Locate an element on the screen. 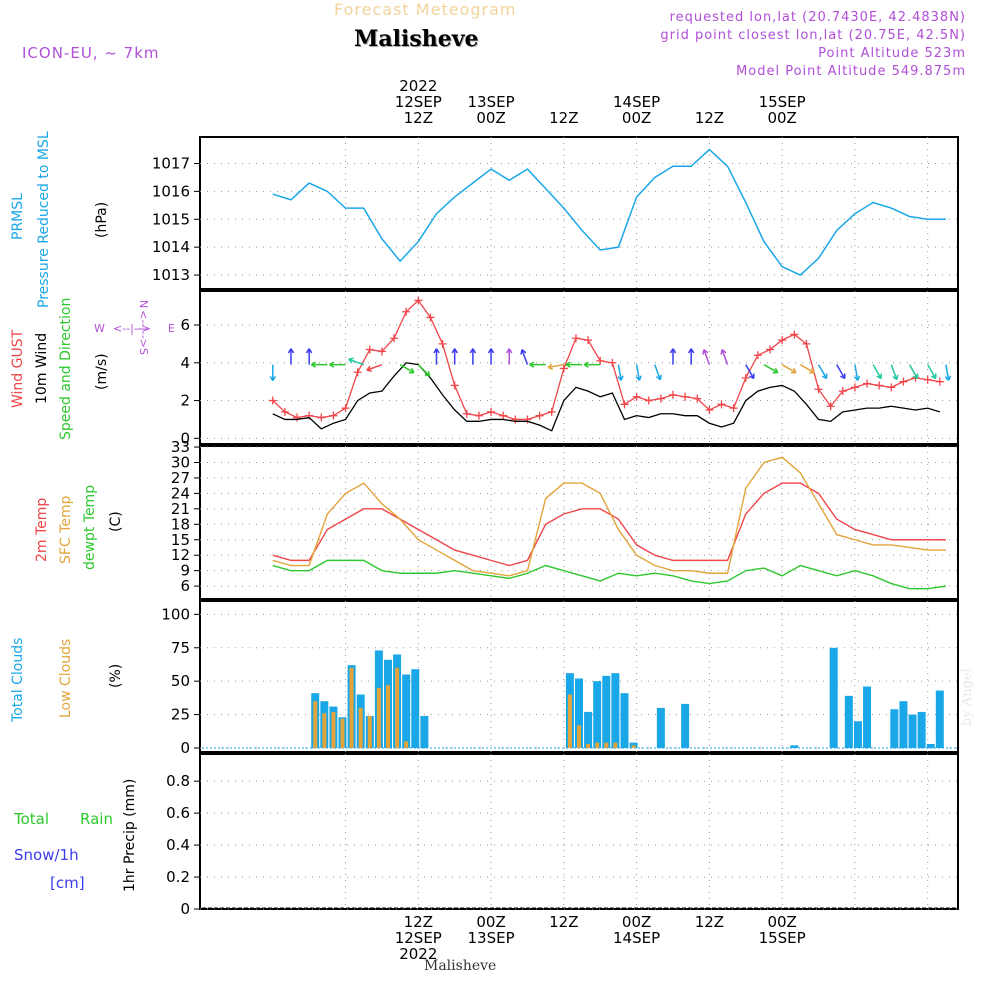 This screenshot has height=1000, width=1000. bottom-time-label: 12Z 12SEP 2022 is located at coordinates (418, 938).